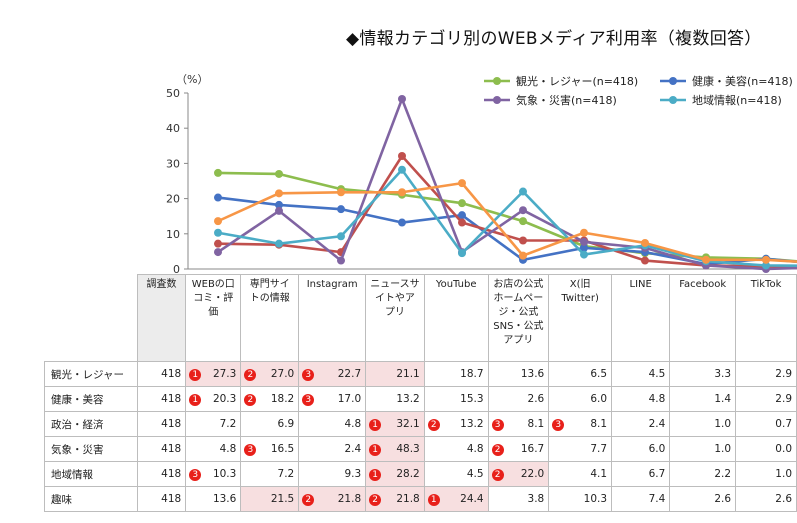 The height and width of the screenshot is (523, 797). I want to click on table-cell: 3 10.3, so click(213, 474).